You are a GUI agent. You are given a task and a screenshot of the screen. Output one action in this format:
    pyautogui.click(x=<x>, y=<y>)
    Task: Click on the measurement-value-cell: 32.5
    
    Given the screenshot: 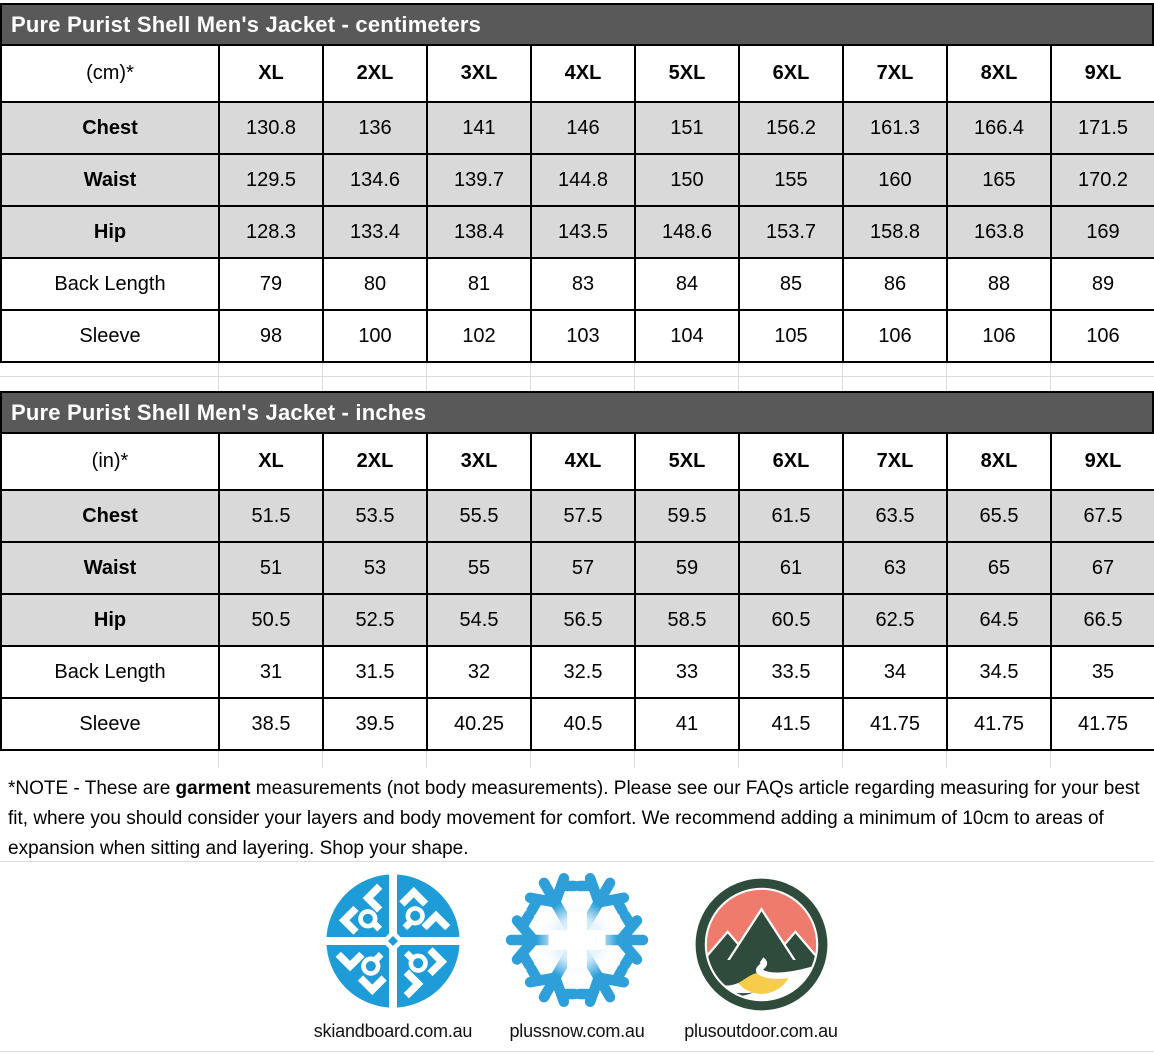 What is the action you would take?
    pyautogui.click(x=583, y=672)
    